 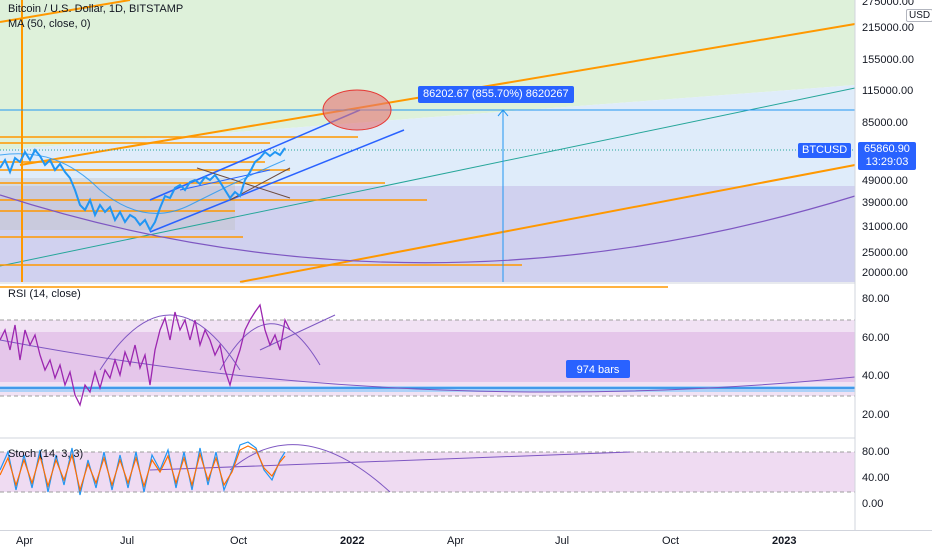 What do you see at coordinates (885, 227) in the screenshot?
I see `price-axis-tick: 31000.00` at bounding box center [885, 227].